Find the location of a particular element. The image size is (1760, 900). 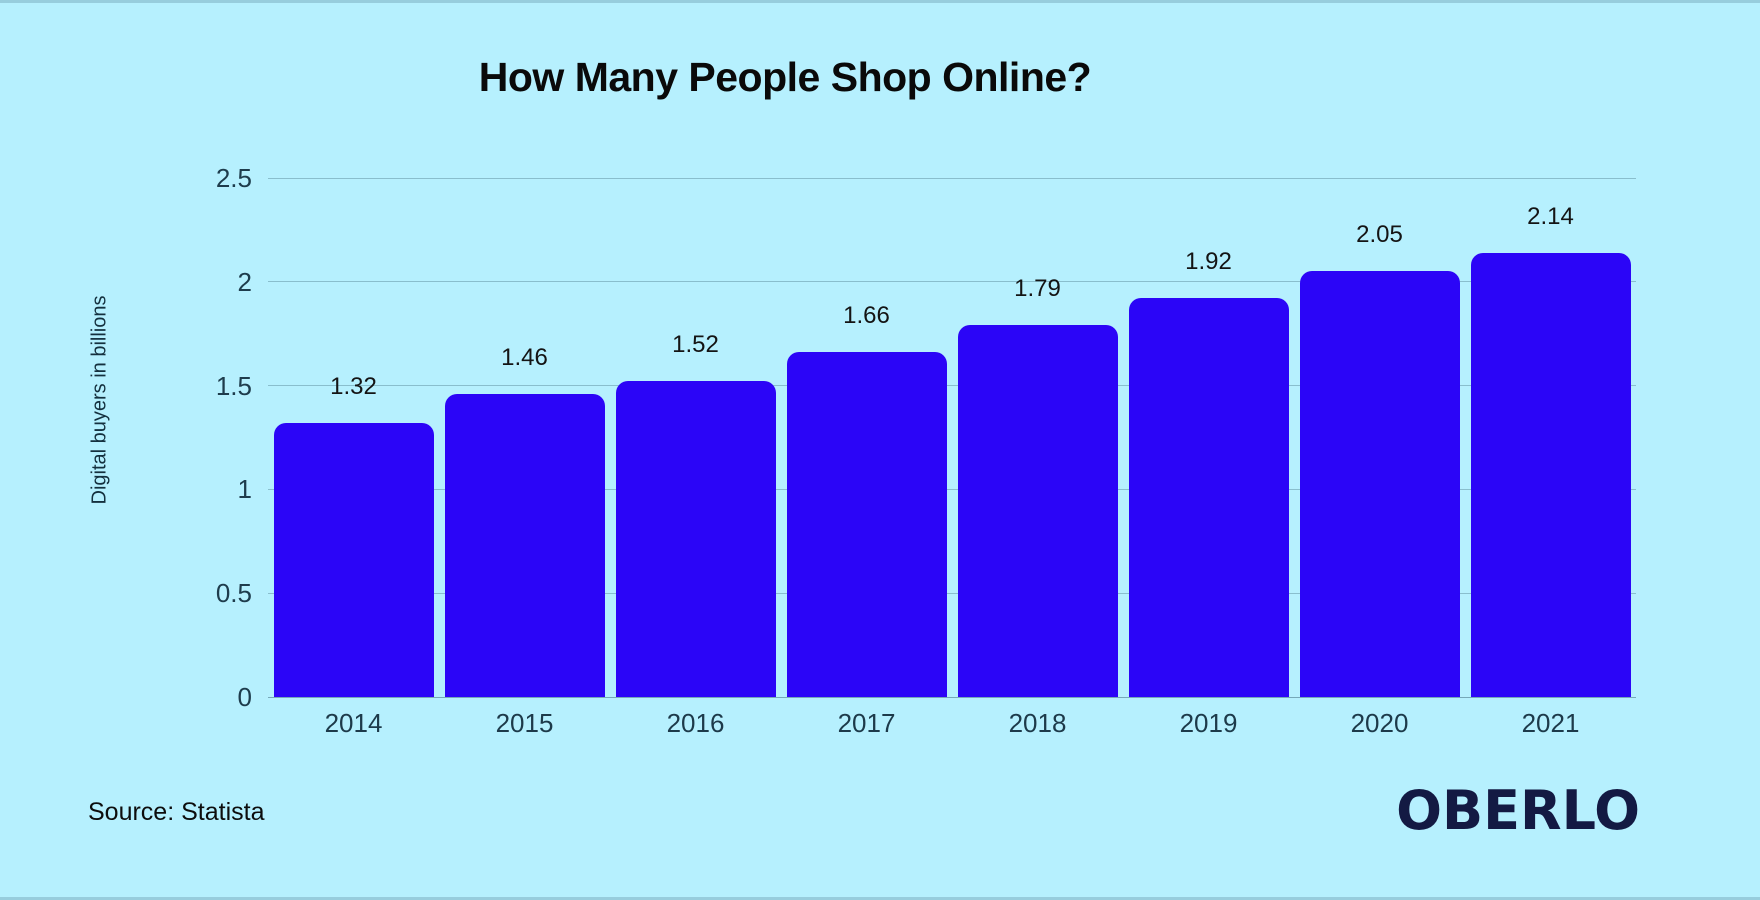

bar-value-label: 1.32 is located at coordinates (353, 386).